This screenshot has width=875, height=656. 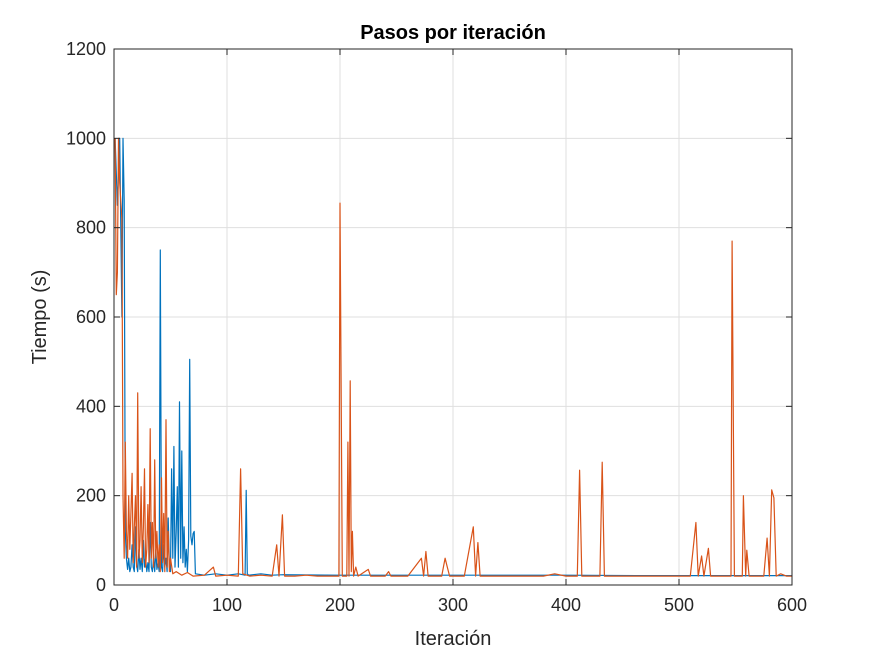 I want to click on chart-title: Pasos por iteración, so click(x=453, y=33).